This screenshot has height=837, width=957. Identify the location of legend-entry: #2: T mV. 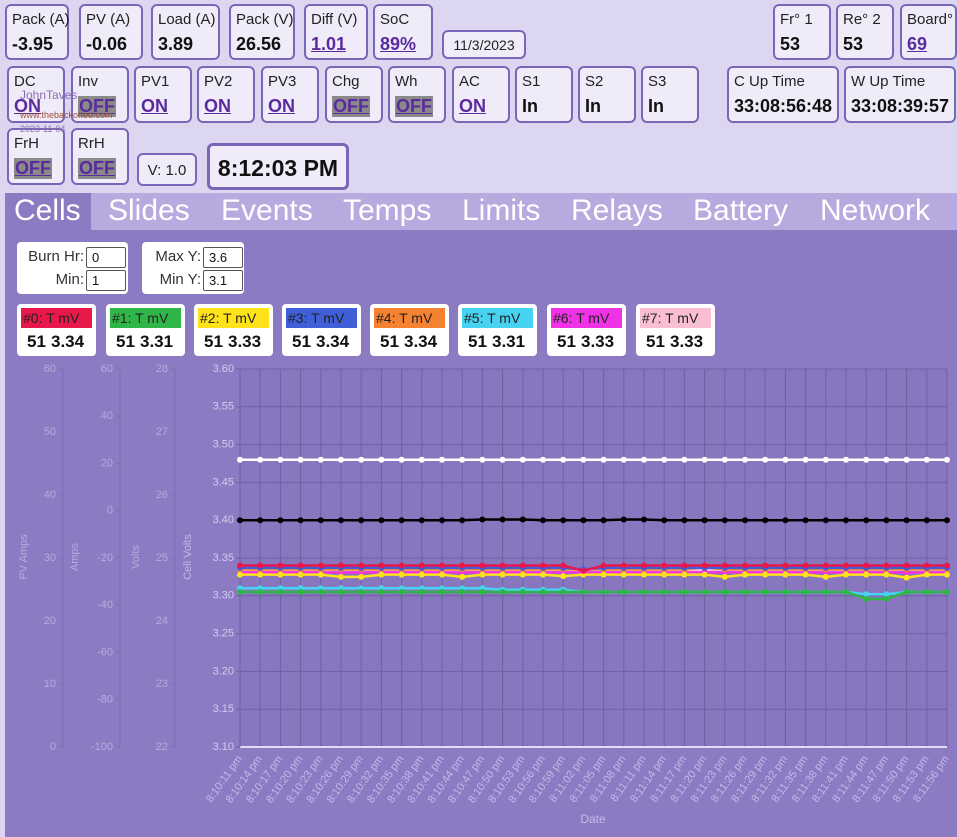
(233, 318).